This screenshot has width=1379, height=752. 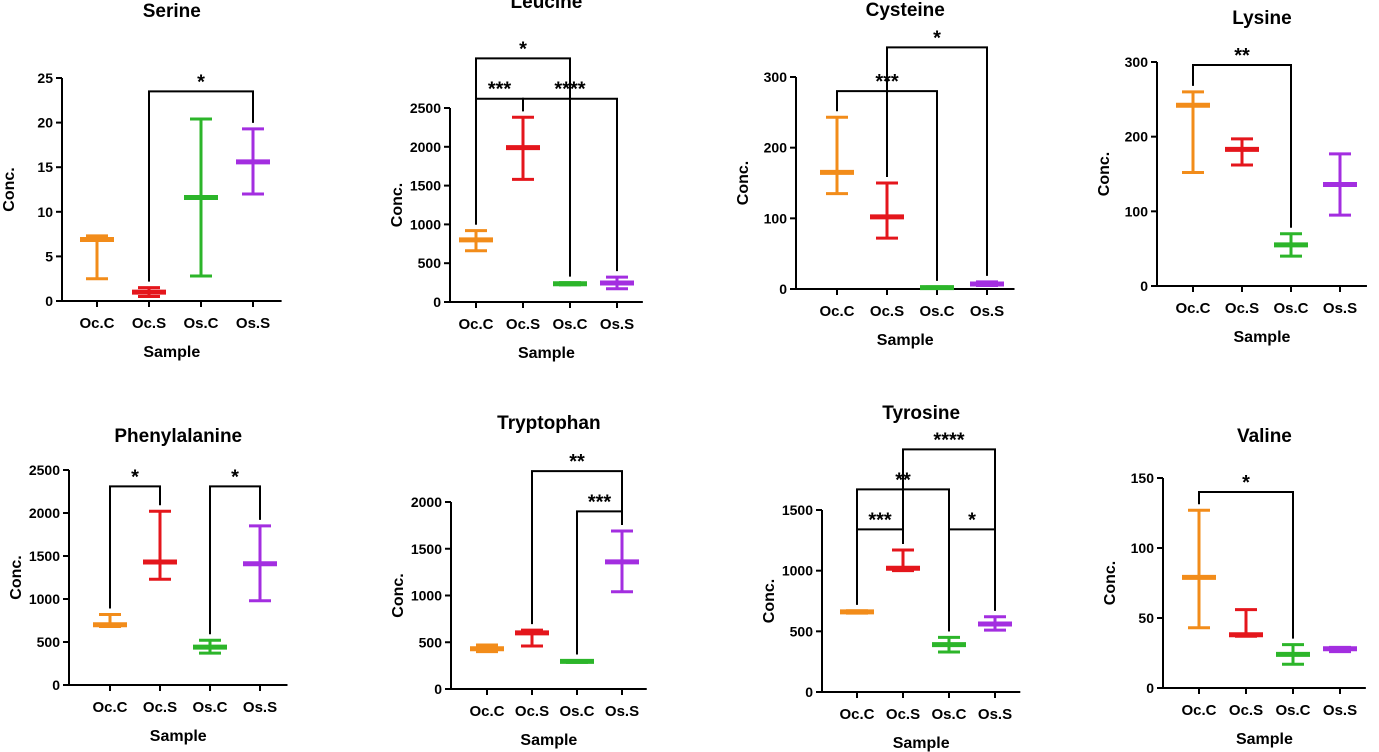 I want to click on y-tick-label: 5, so click(x=49, y=256).